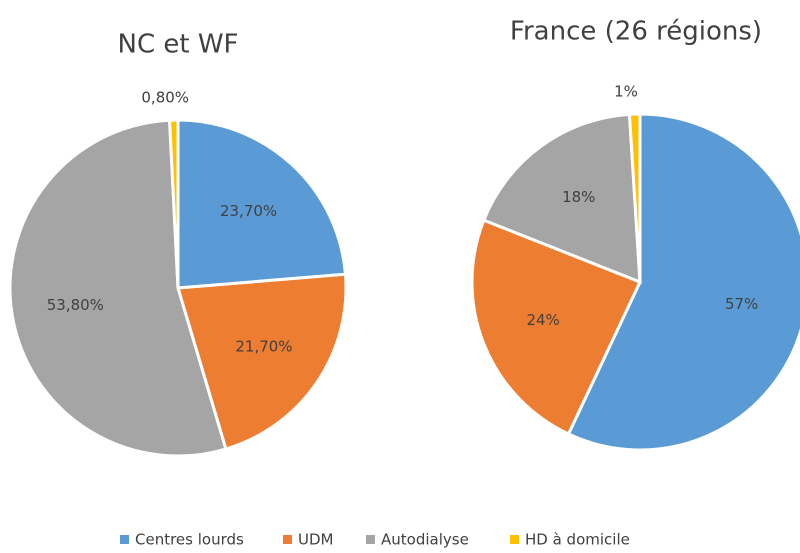  I want to click on data-label: 1%, so click(626, 92).